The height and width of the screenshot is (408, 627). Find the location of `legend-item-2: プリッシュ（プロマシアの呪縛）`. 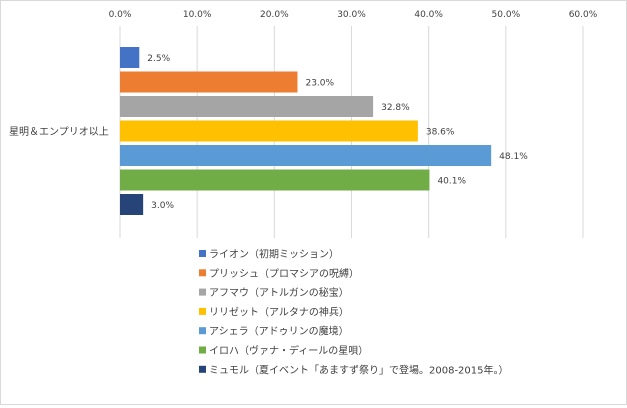

legend-item-2: プリッシュ（プロマシアの呪縛） is located at coordinates (279, 273).